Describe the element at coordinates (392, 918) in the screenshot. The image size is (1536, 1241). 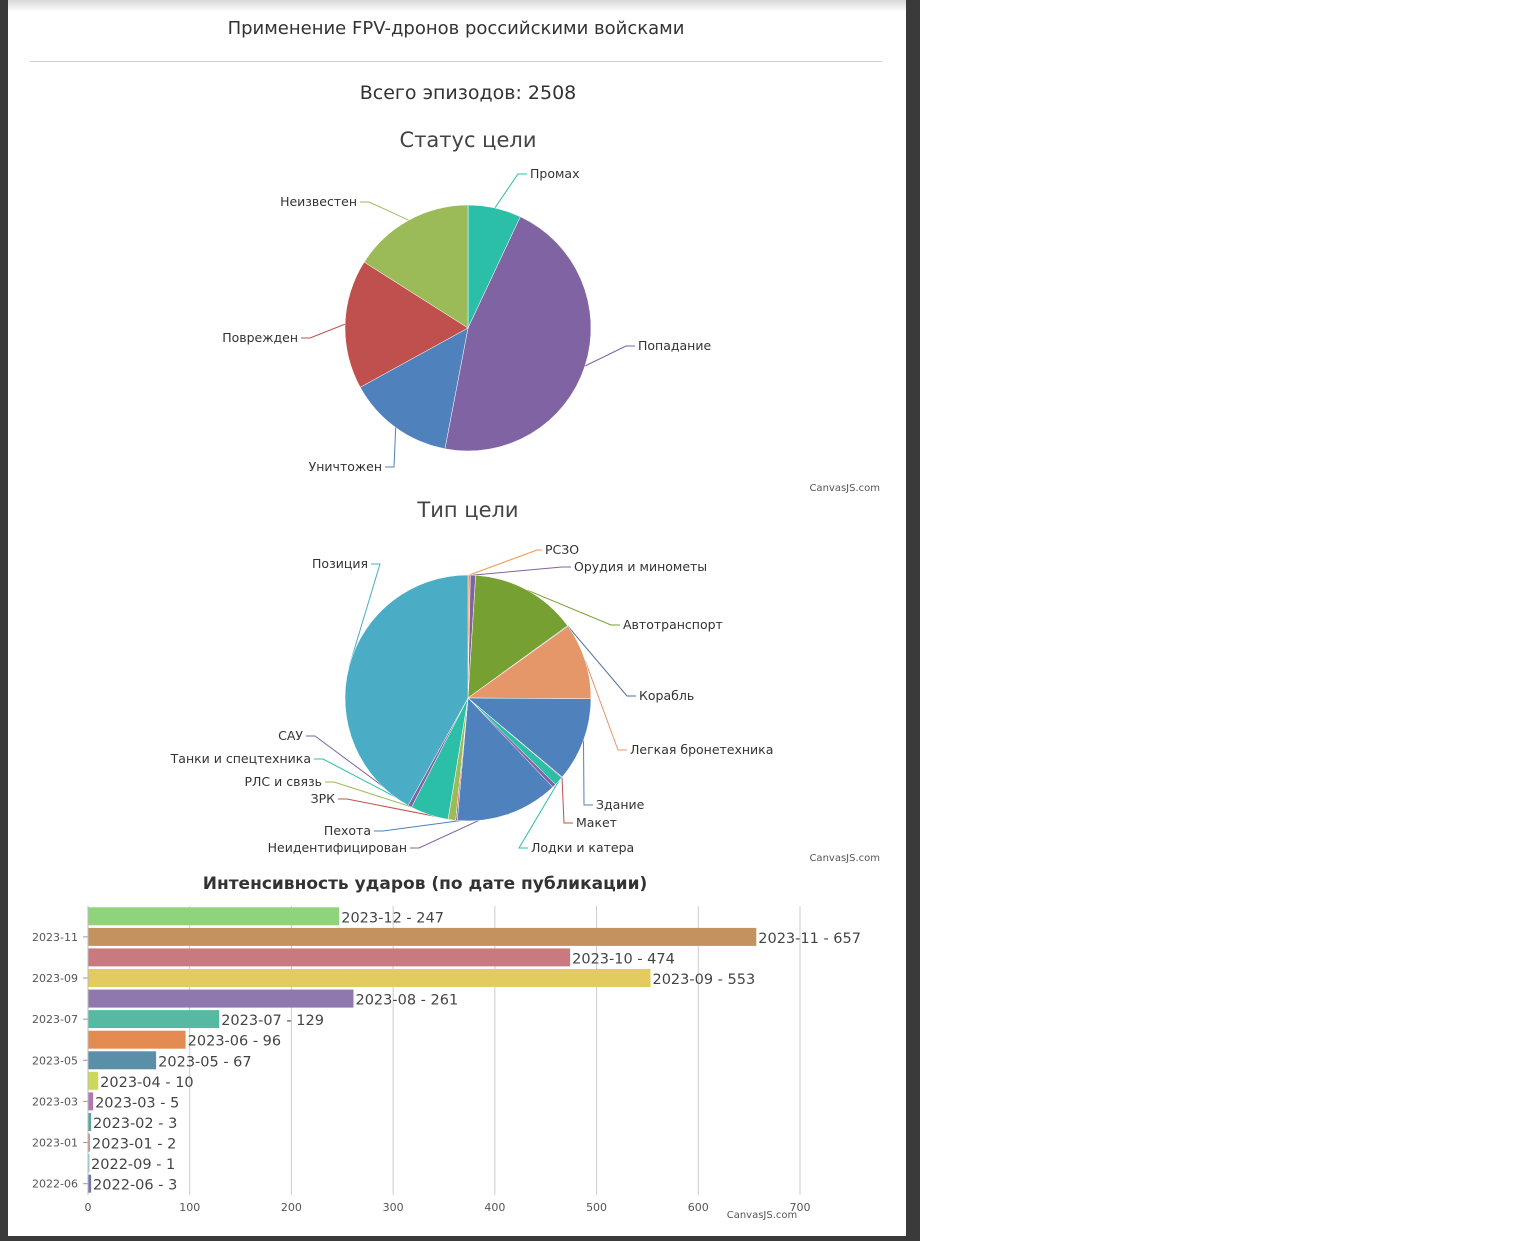
I see `bar-data-label: 2023-12 - 247` at that location.